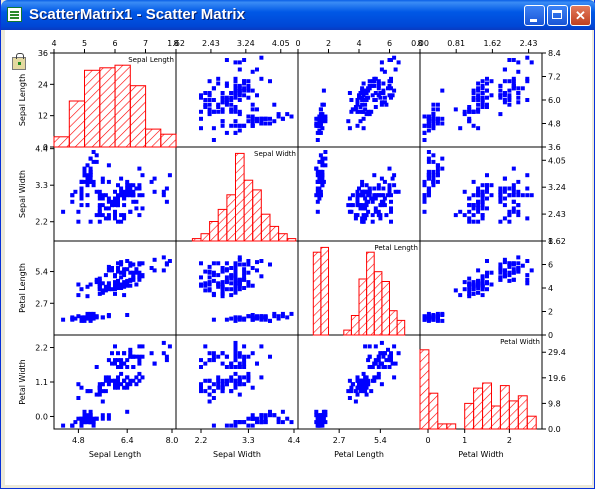 This screenshot has height=489, width=595. I want to click on left-tick-label: 5.4, so click(41, 272).